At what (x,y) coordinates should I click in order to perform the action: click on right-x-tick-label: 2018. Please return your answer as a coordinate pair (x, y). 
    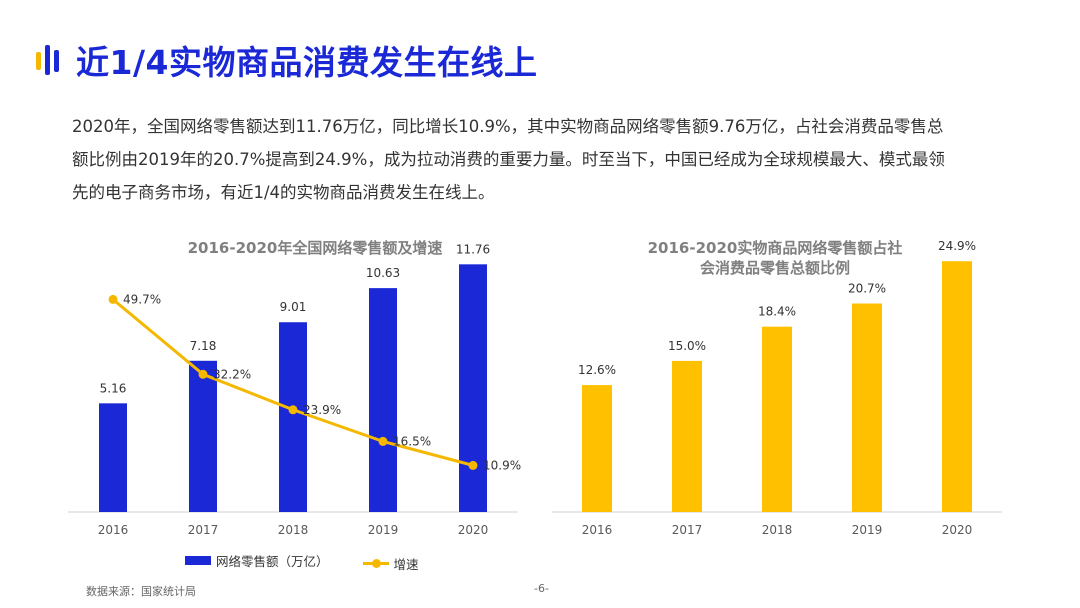
    Looking at the image, I should click on (777, 530).